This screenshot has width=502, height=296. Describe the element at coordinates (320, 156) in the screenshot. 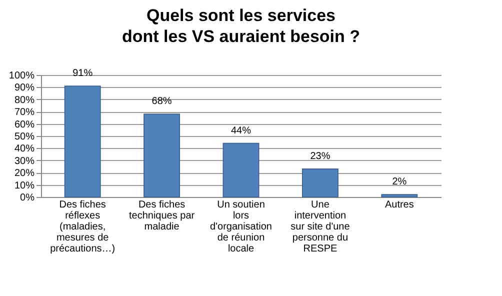

I see `data-label: 23%` at that location.